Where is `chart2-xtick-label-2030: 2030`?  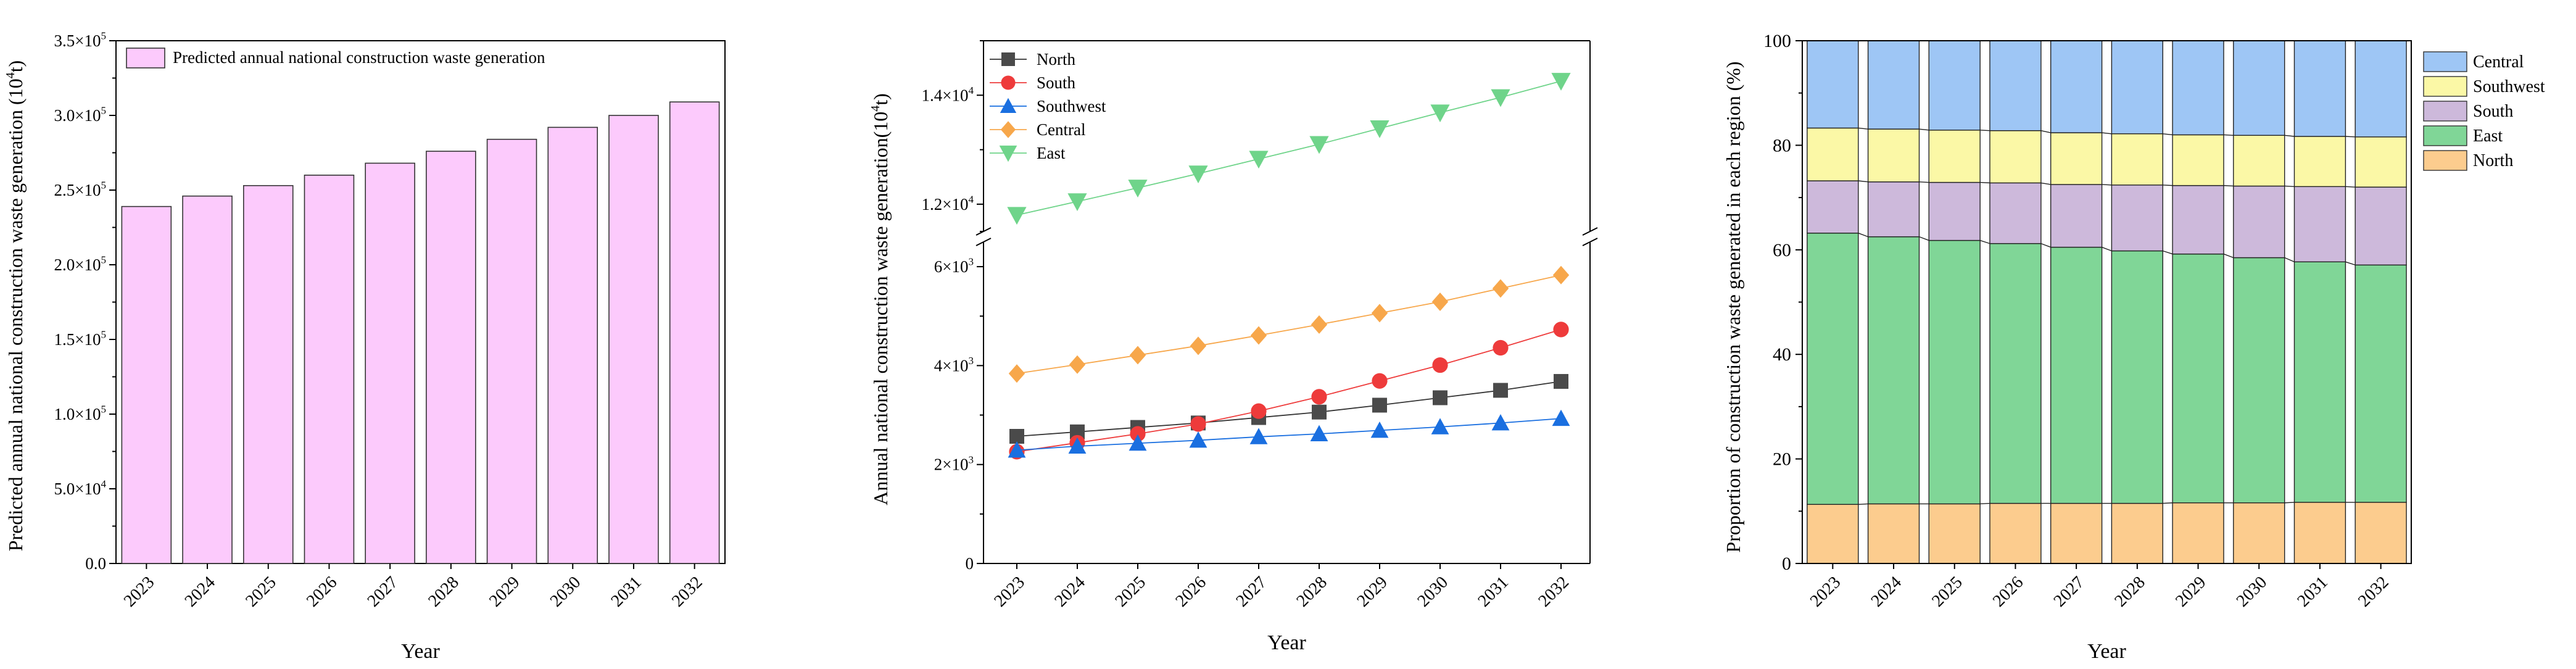
chart2-xtick-label-2030: 2030 is located at coordinates (1433, 592).